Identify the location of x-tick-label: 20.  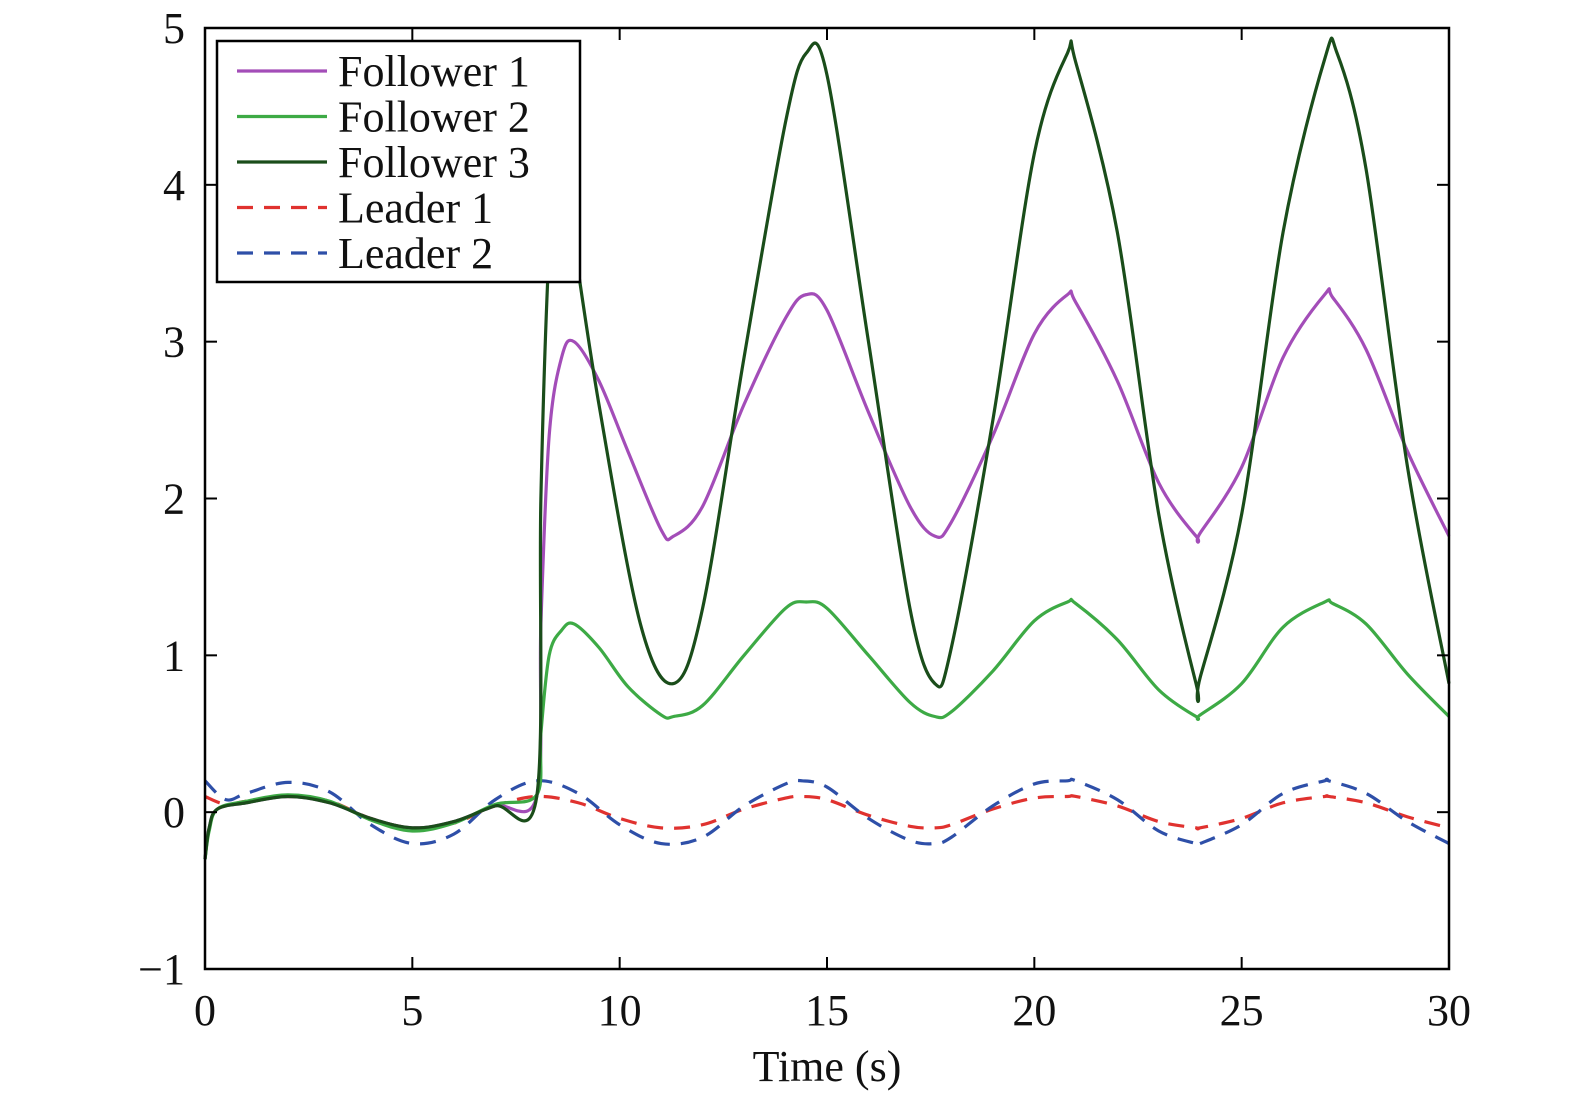
(1034, 1010).